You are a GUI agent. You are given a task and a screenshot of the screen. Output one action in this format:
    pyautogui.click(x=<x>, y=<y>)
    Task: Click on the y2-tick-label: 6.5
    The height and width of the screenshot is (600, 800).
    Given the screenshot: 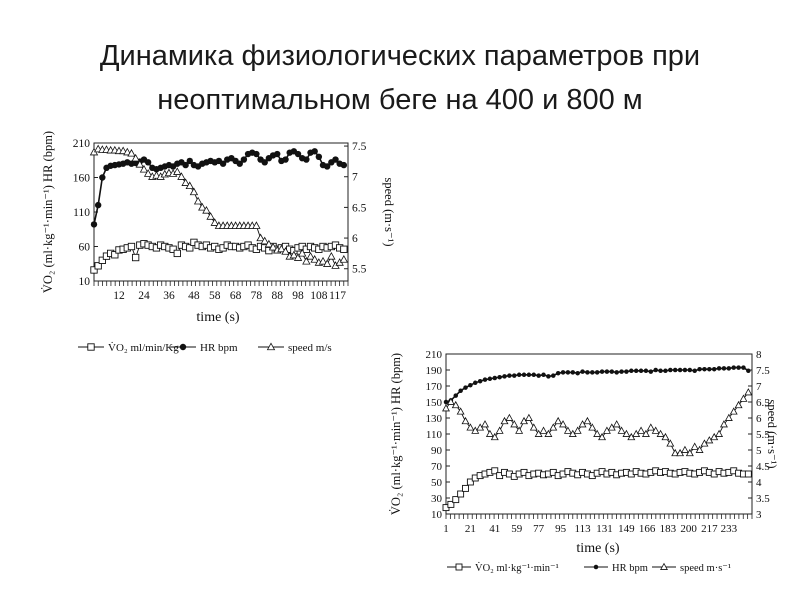 What is the action you would take?
    pyautogui.click(x=359, y=208)
    